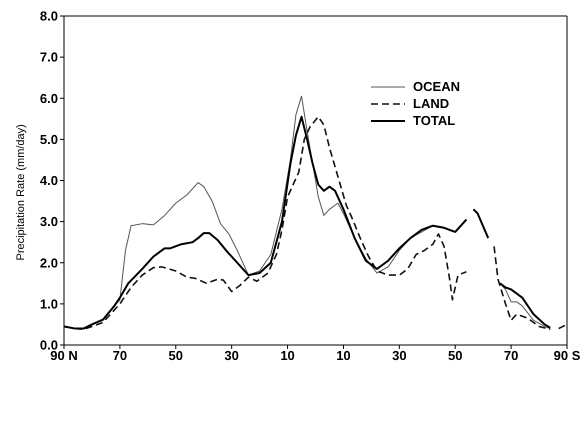 Image resolution: width=584 pixels, height=426 pixels. I want to click on y-tick-label: 8.0, so click(49, 16).